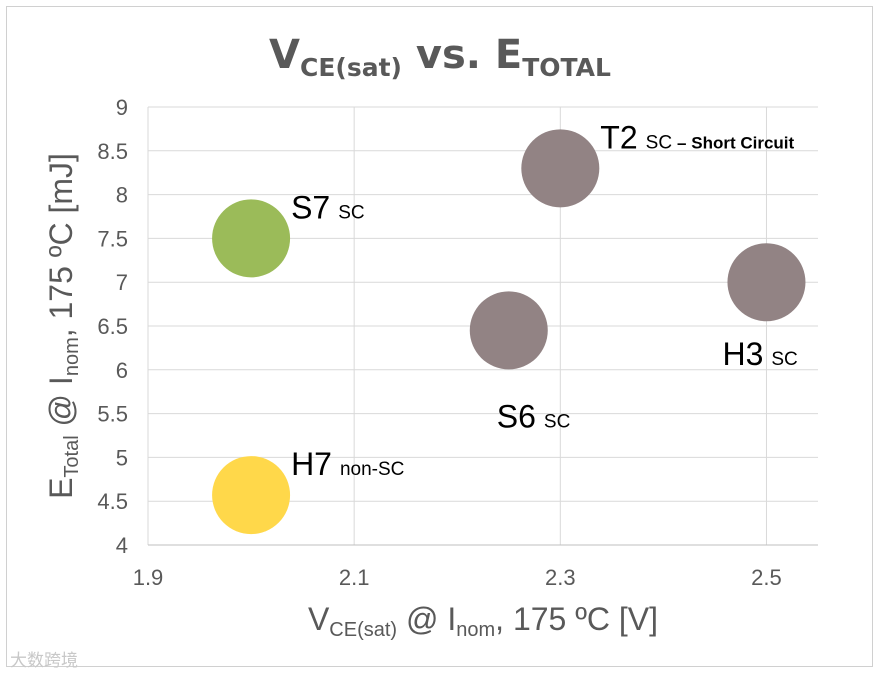  I want to click on x-tick-label: 2.5, so click(766, 577).